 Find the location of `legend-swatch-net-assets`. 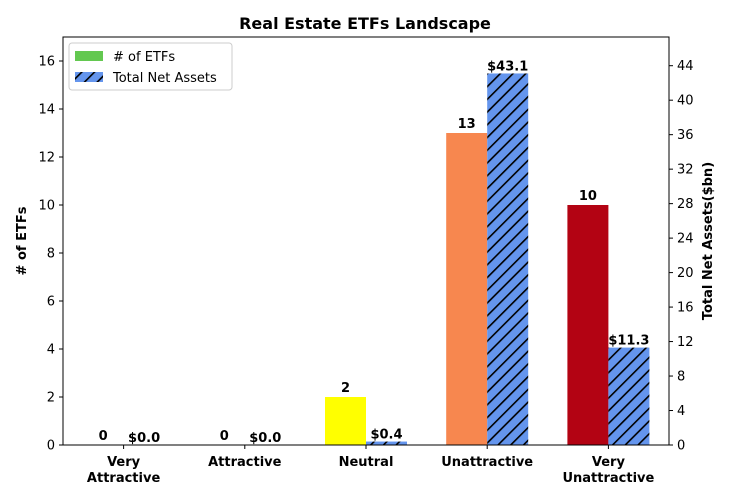

legend-swatch-net-assets is located at coordinates (89, 77).